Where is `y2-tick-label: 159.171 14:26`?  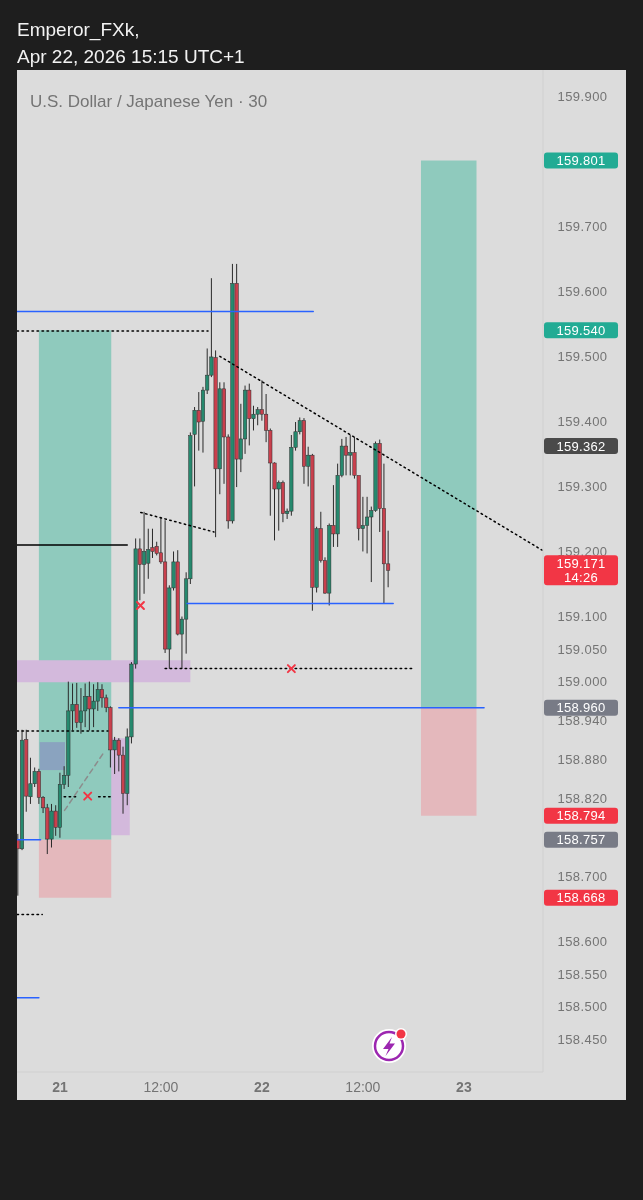 y2-tick-label: 159.171 14:26 is located at coordinates (581, 571).